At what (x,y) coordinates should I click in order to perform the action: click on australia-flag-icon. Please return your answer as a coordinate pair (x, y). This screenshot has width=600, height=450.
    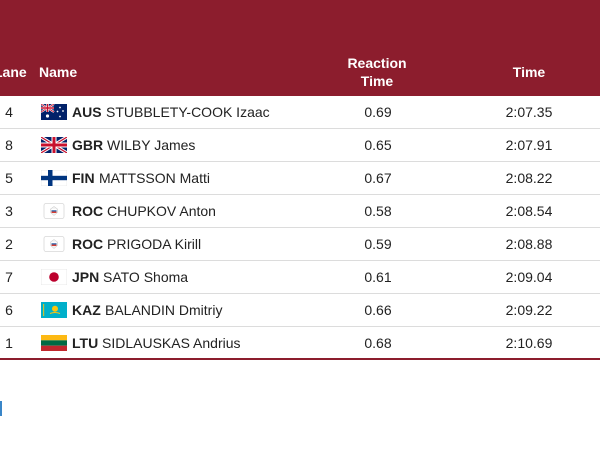
    Looking at the image, I should click on (54, 112).